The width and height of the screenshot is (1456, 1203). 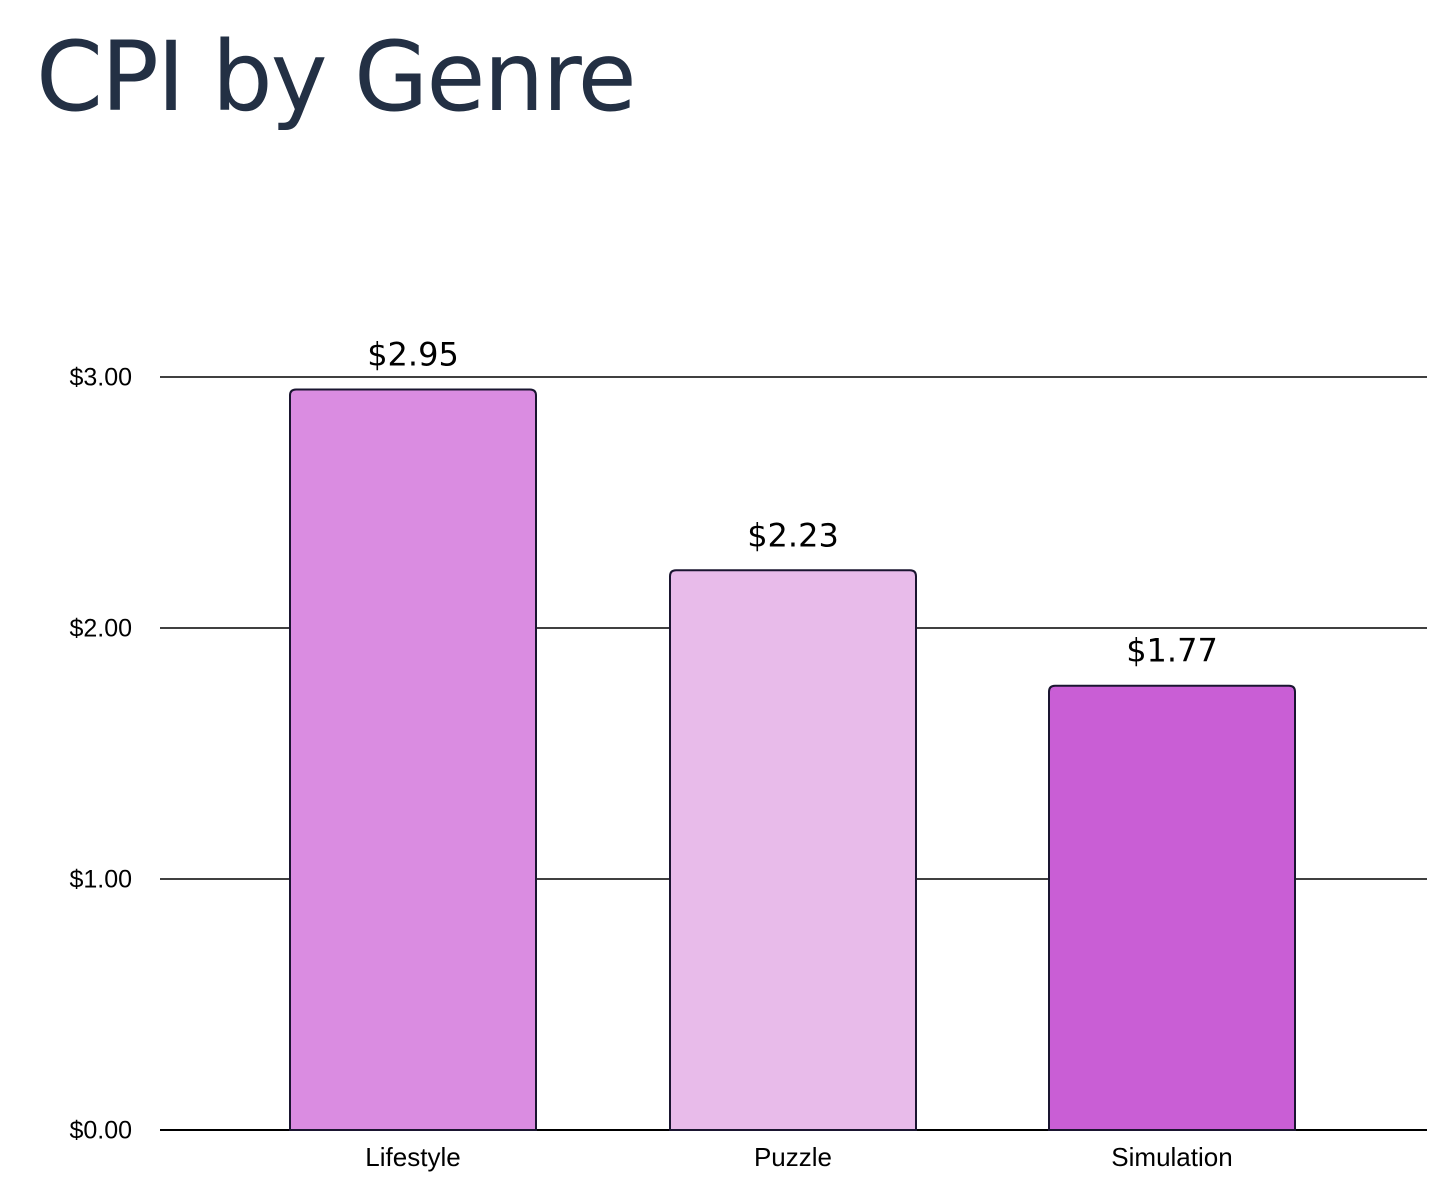 I want to click on chart-title: CPI by Genre, so click(x=336, y=77).